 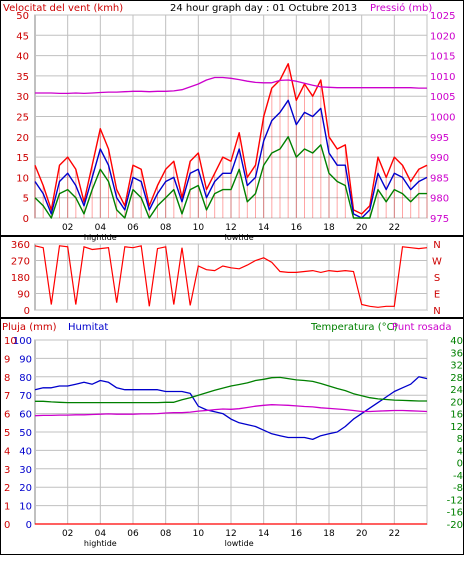 What do you see at coordinates (456, 366) in the screenshot?
I see `temperature-y-tick-label: 32` at bounding box center [456, 366].